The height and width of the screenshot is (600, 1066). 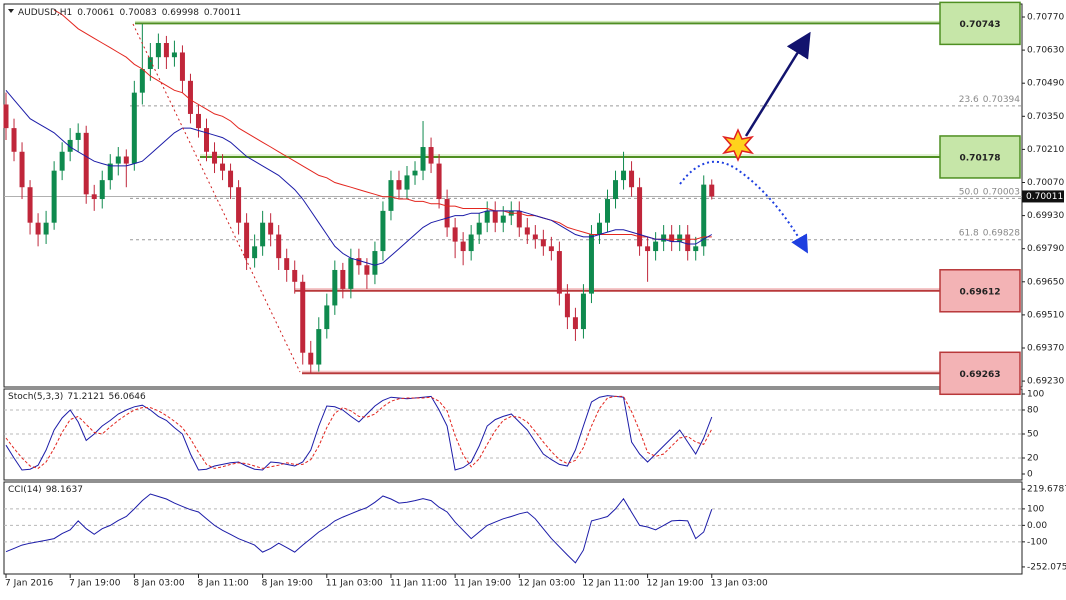 I want to click on y-tick-label: 0.70070, so click(x=1045, y=183).